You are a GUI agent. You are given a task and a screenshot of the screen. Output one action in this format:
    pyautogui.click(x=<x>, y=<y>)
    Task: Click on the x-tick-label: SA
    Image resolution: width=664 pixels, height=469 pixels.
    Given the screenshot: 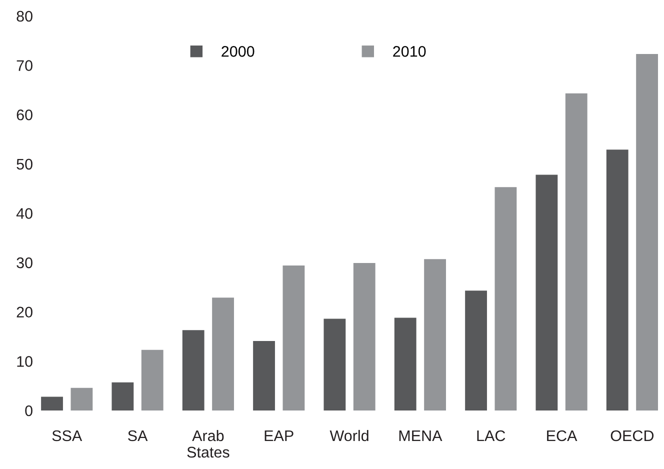 What is the action you would take?
    pyautogui.click(x=138, y=436)
    